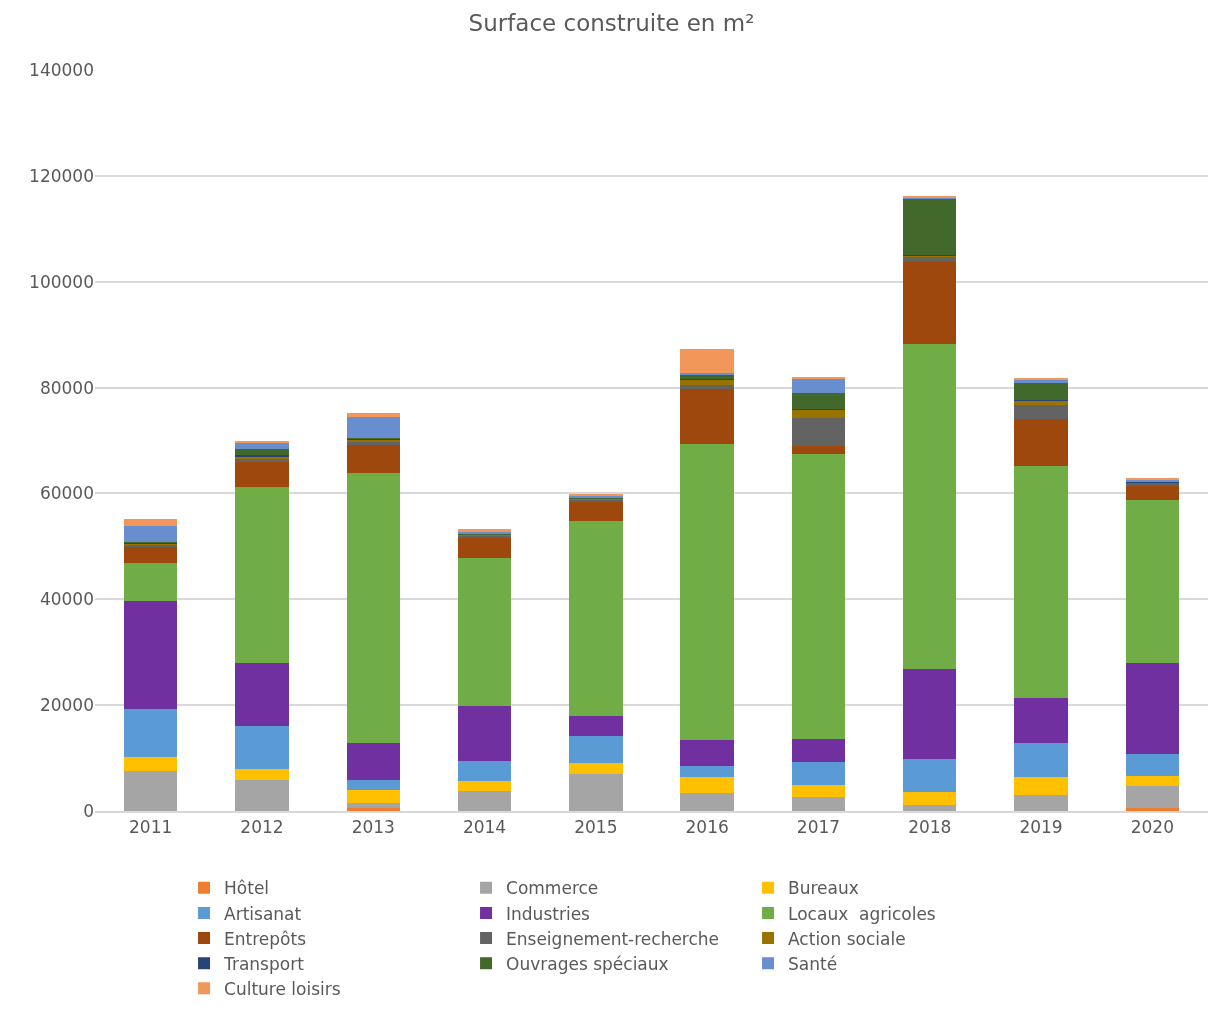 This screenshot has height=1018, width=1223. What do you see at coordinates (61, 281) in the screenshot?
I see `y-tick-label: 100000` at bounding box center [61, 281].